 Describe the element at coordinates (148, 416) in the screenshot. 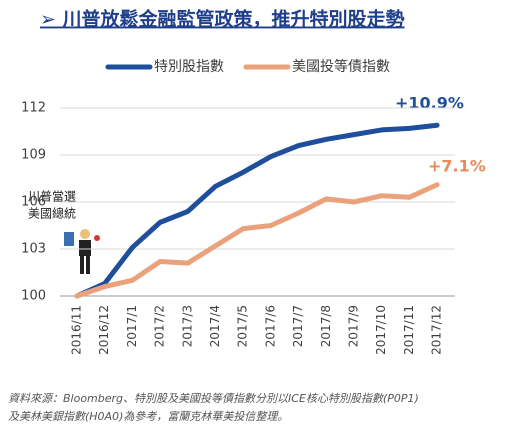

I see `source-note: 及美林美銀指數(H0A0)為參考，富蘭克林華美投信整理。` at that location.